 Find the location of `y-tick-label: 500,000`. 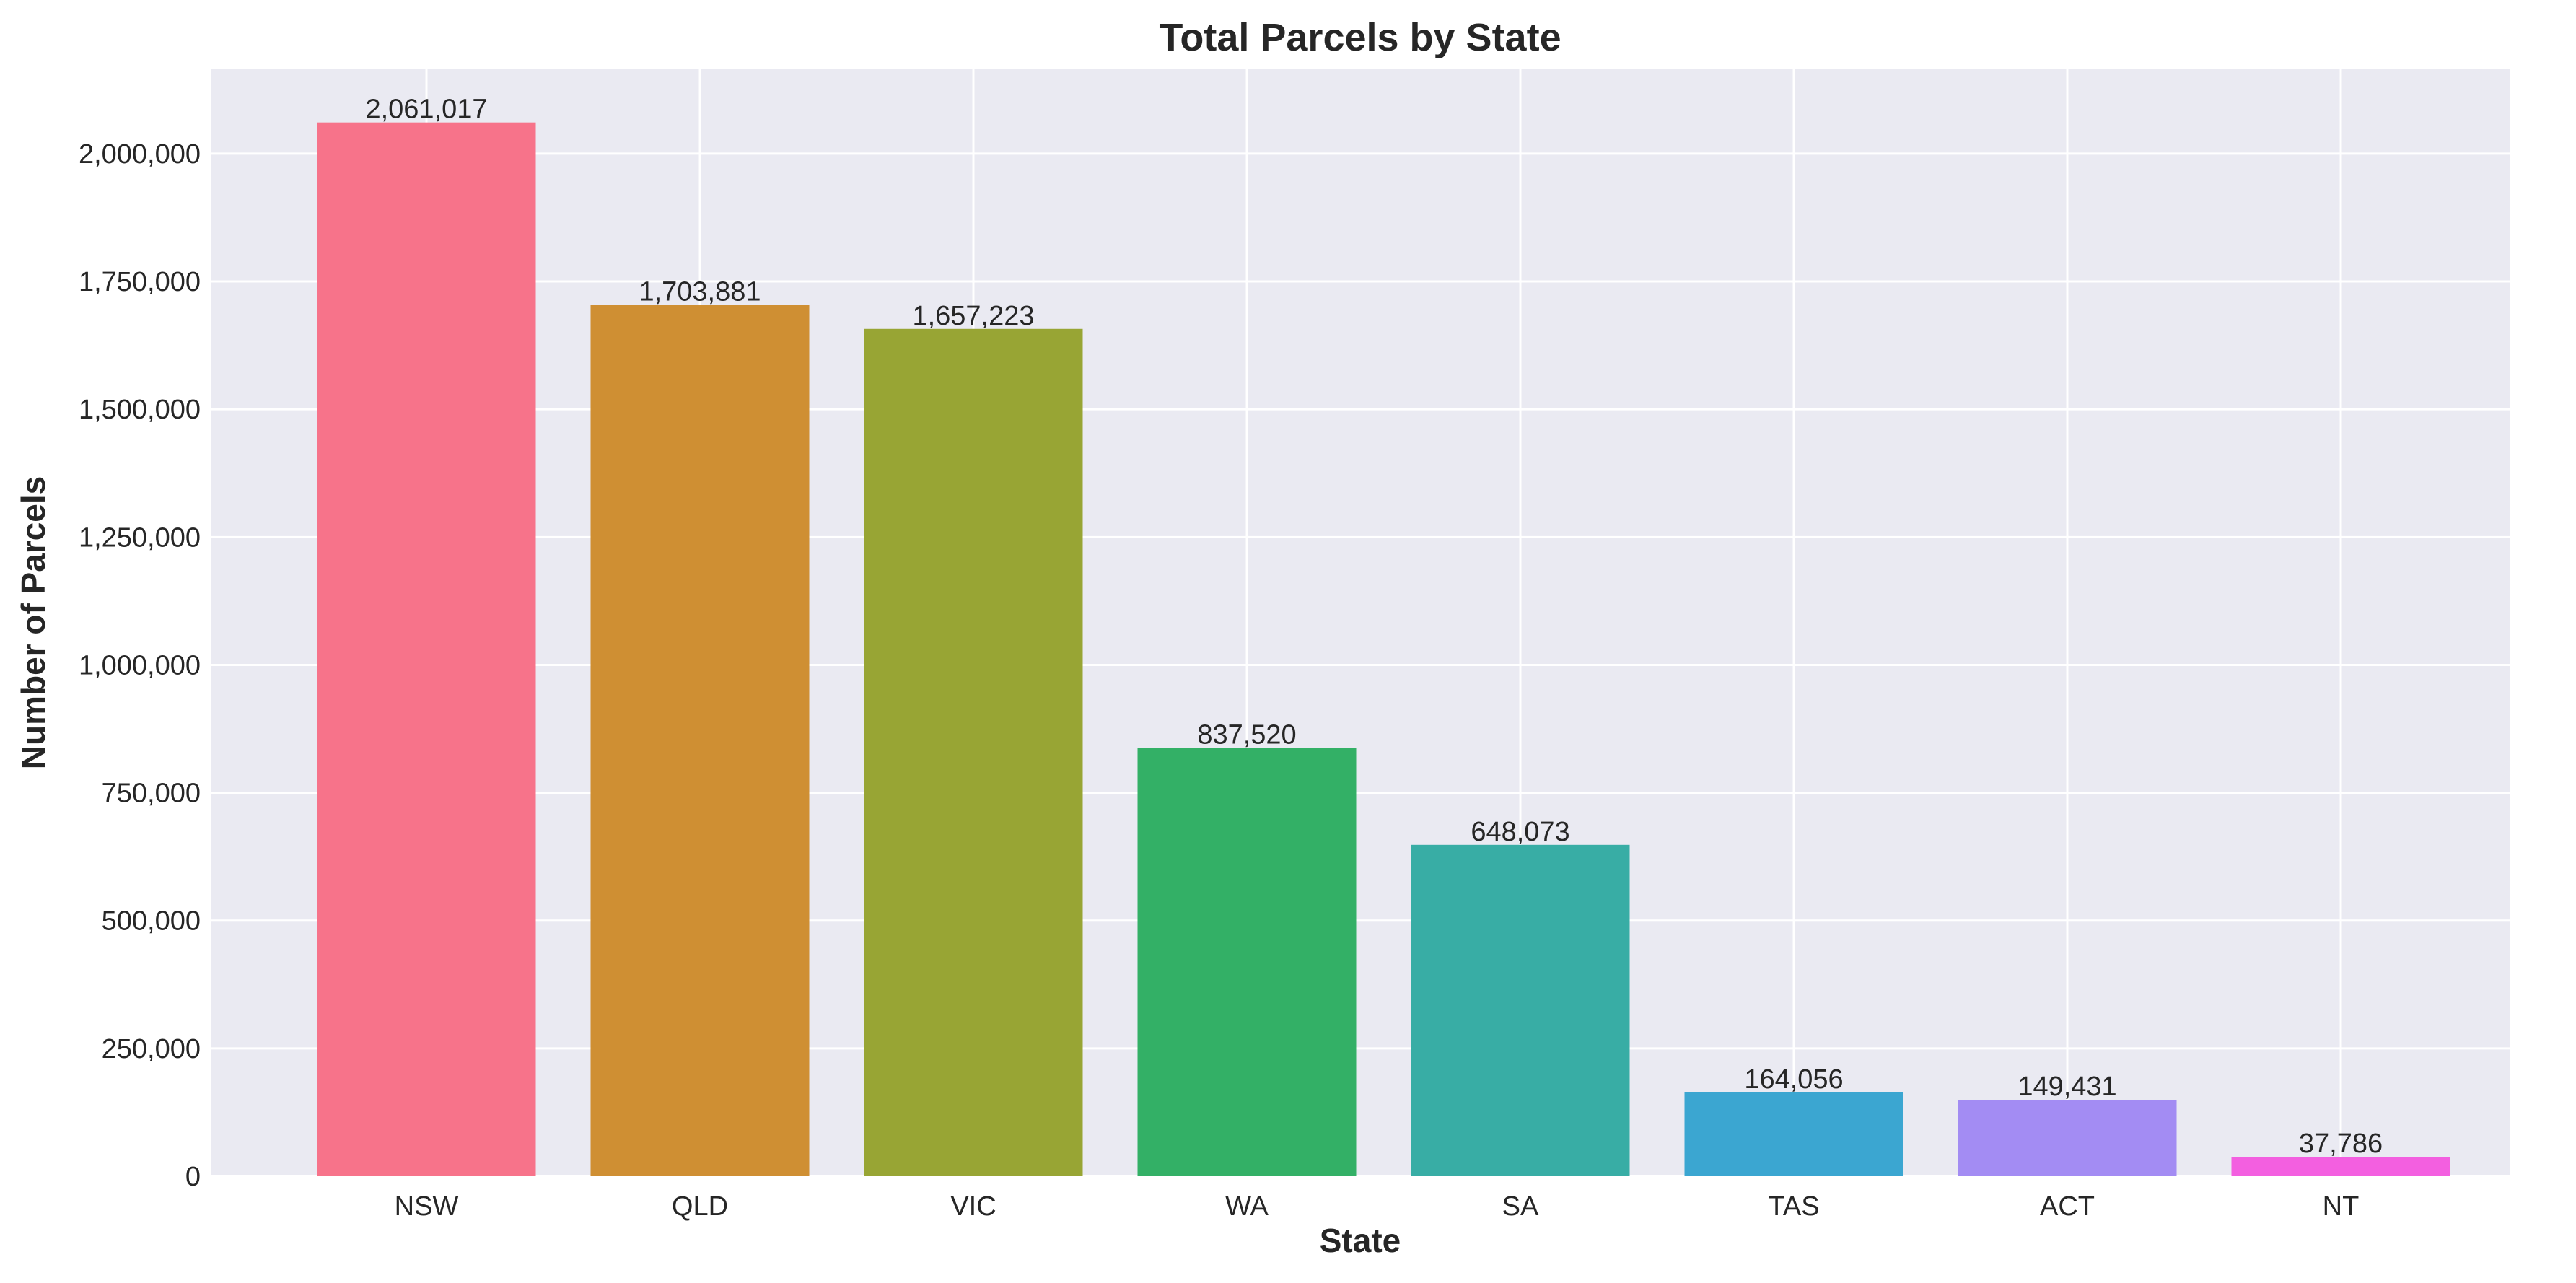

y-tick-label: 500,000 is located at coordinates (151, 922).